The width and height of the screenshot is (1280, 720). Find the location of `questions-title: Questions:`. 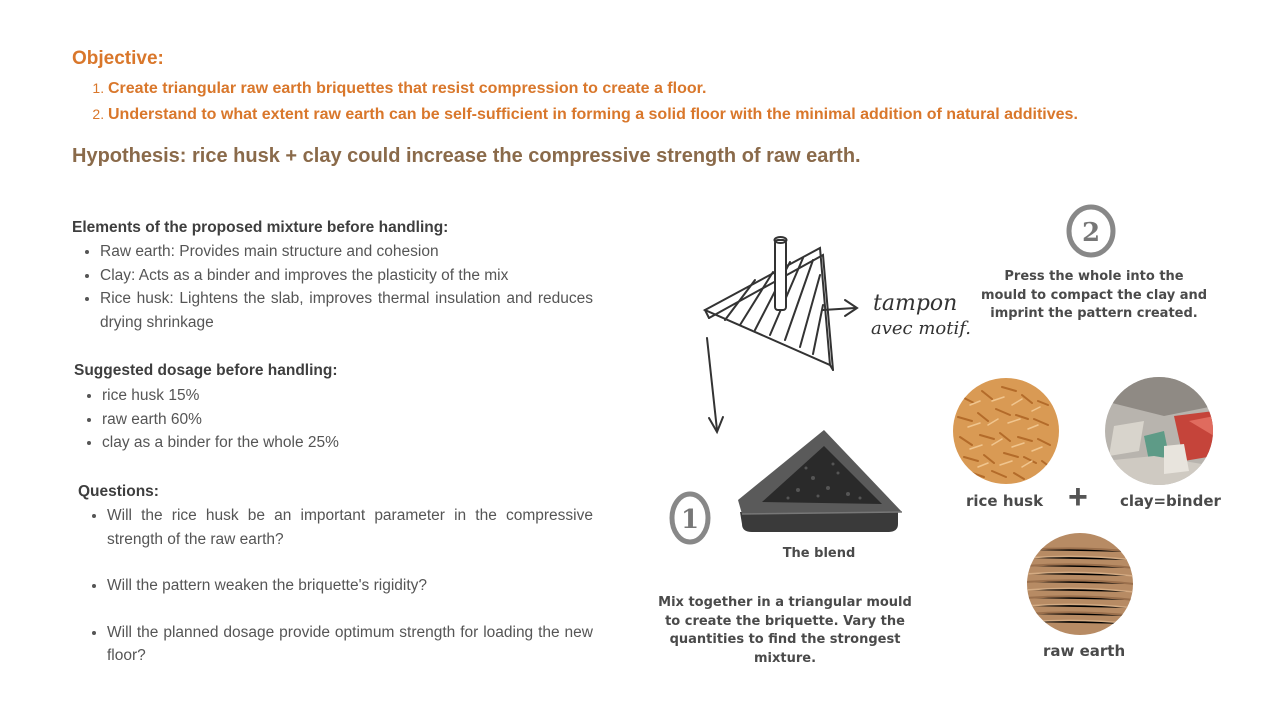

questions-title: Questions: is located at coordinates (118, 491).